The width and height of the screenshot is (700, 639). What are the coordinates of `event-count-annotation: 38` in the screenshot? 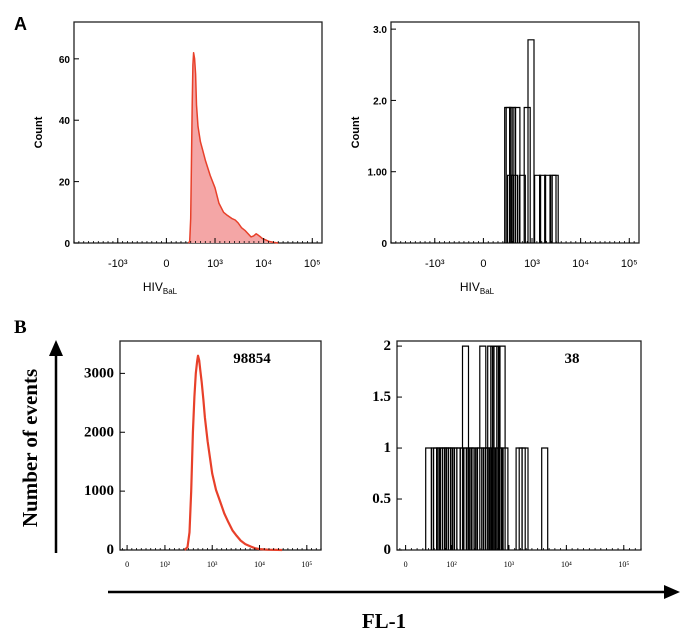 It's located at (572, 359).